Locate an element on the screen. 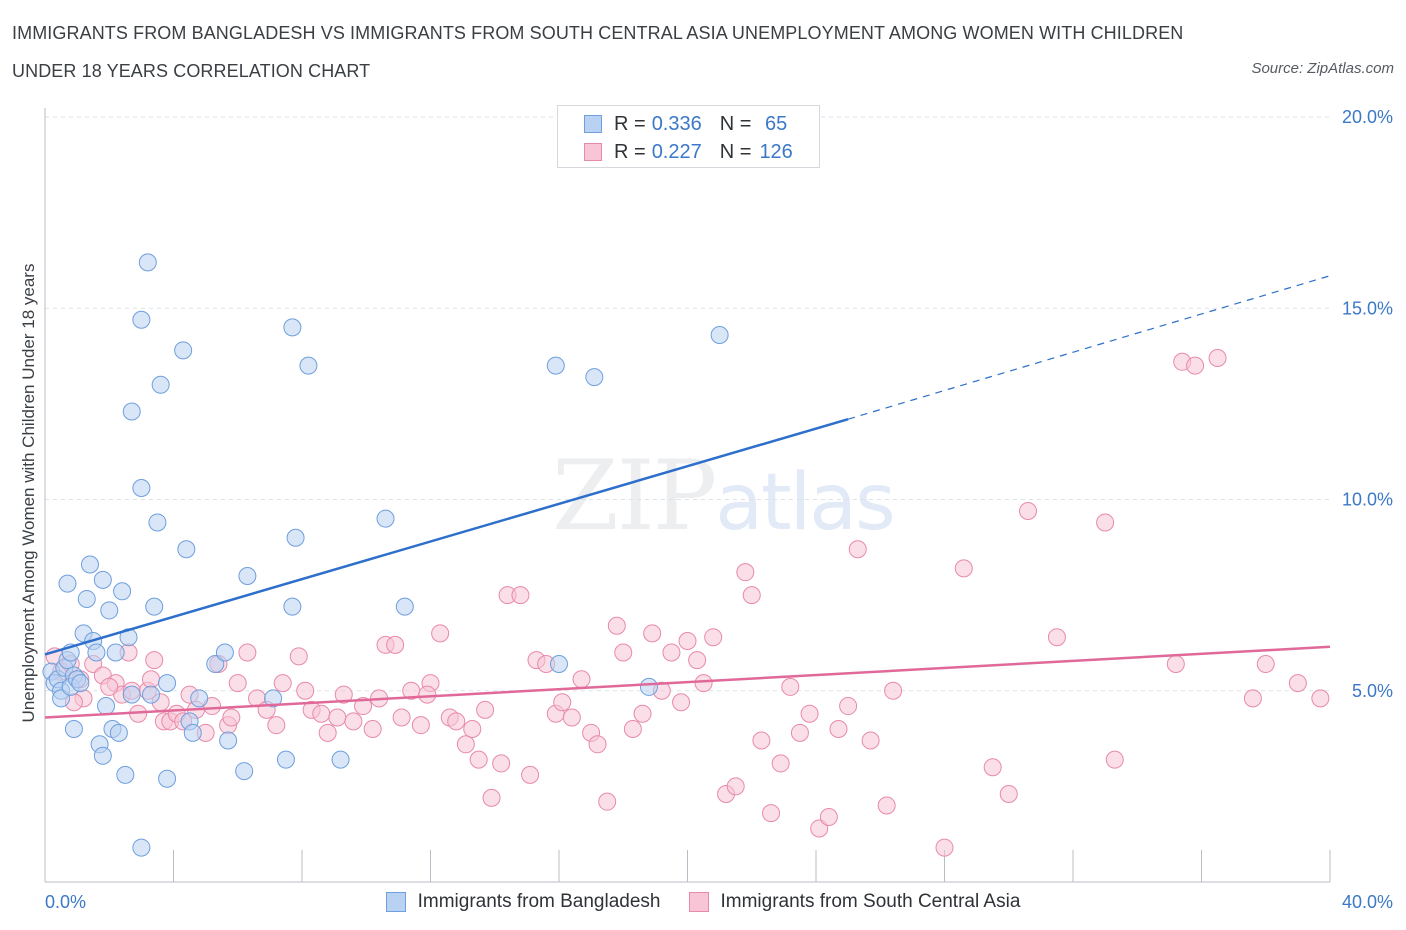 The height and width of the screenshot is (930, 1406). watermark-atlas: atlas is located at coordinates (805, 503).